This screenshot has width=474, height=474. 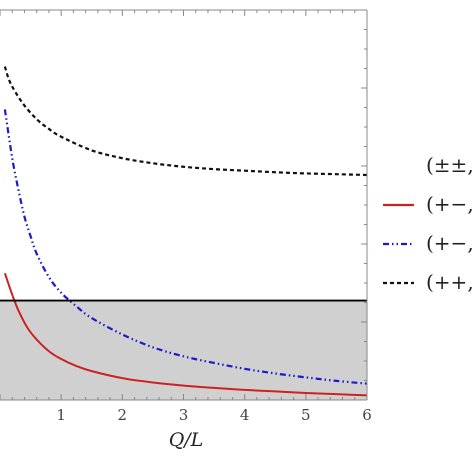 What do you see at coordinates (450, 243) in the screenshot?
I see `legend-entry-3: (+−,` at bounding box center [450, 243].